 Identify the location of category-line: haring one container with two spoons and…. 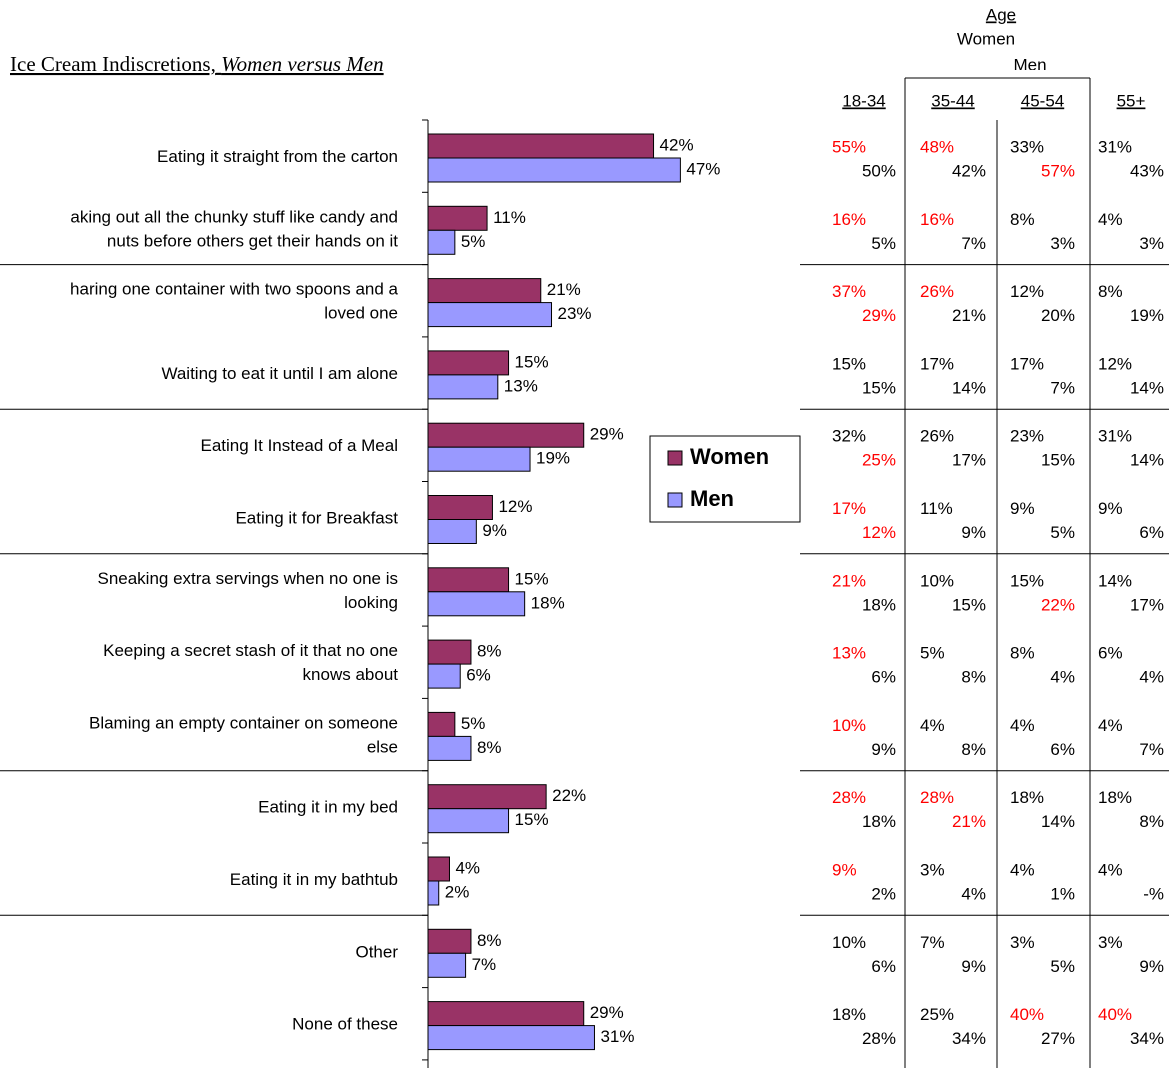
(234, 289).